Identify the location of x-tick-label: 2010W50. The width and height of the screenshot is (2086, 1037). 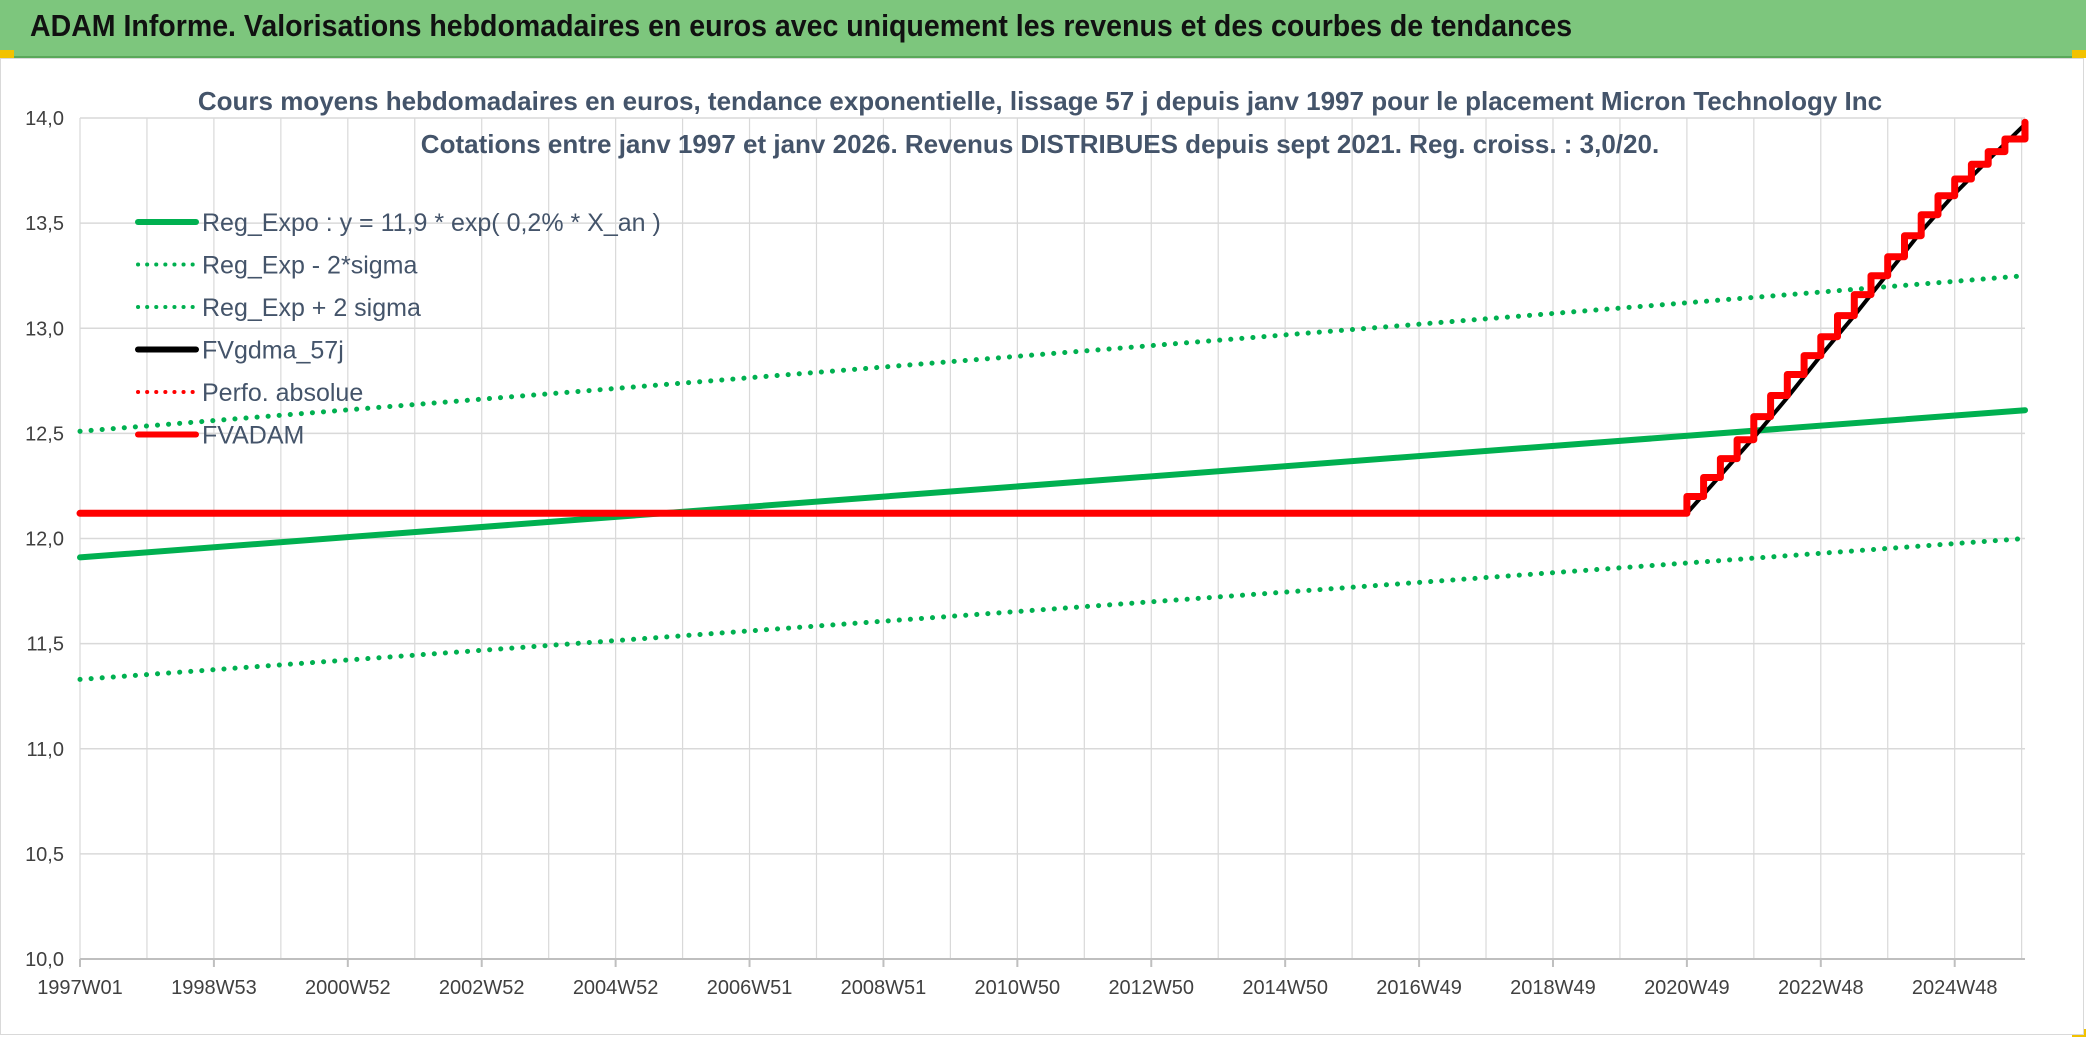
(1018, 988).